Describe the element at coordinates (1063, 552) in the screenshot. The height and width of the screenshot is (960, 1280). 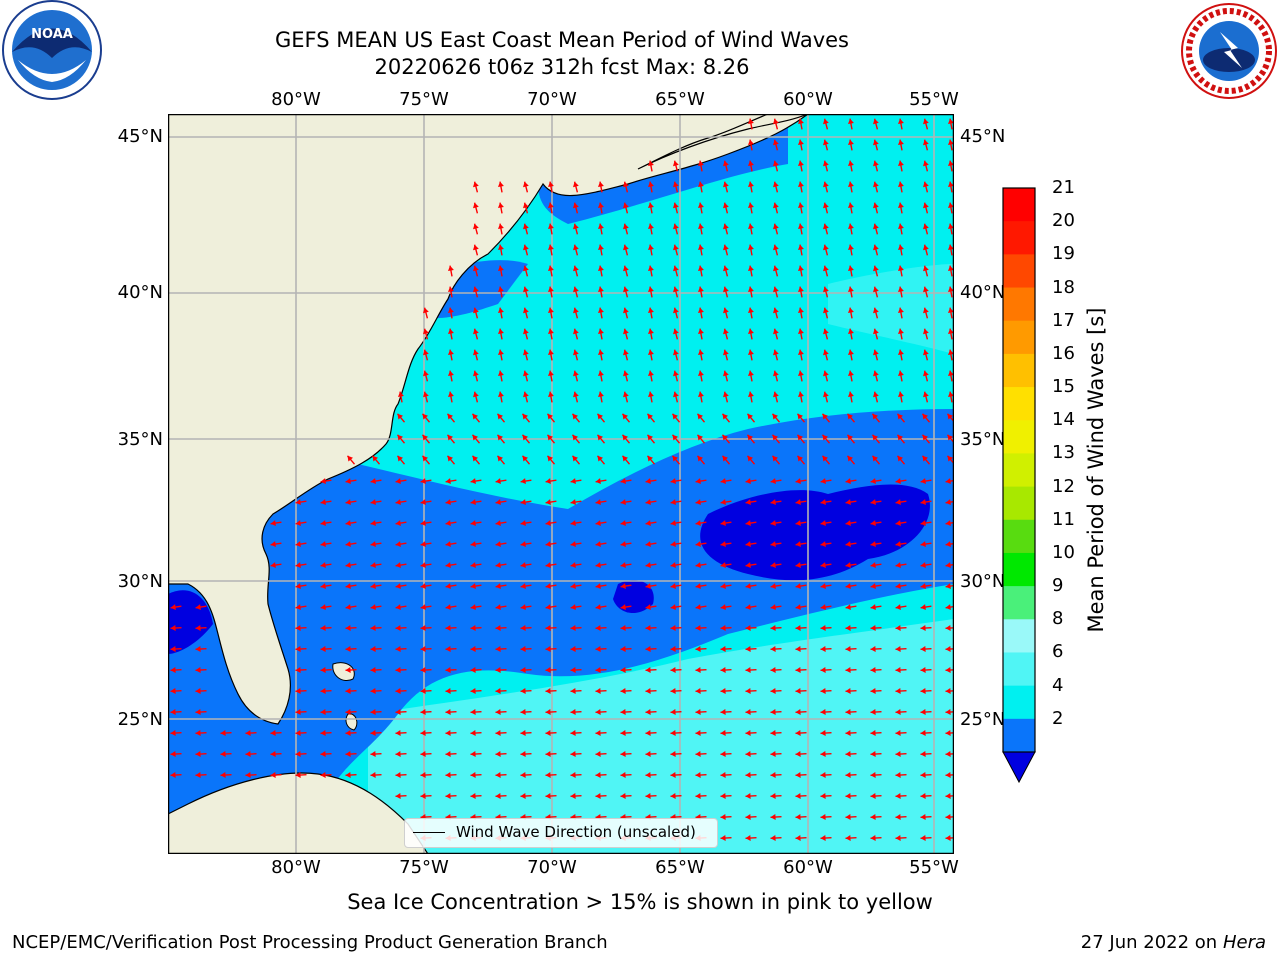
I see `colorbar-tick-label: 10` at that location.